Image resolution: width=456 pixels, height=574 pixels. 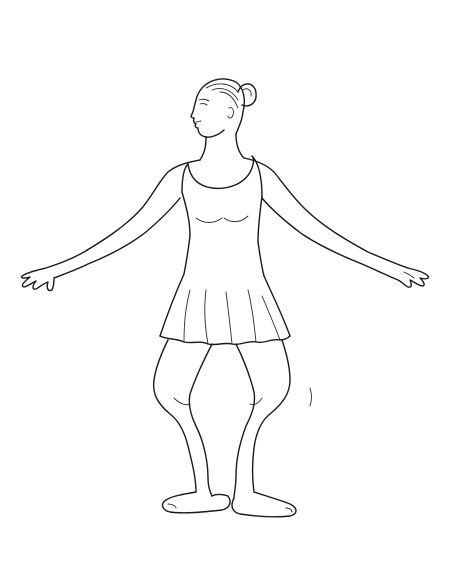 I want to click on skirt-right-edge, so click(x=277, y=306).